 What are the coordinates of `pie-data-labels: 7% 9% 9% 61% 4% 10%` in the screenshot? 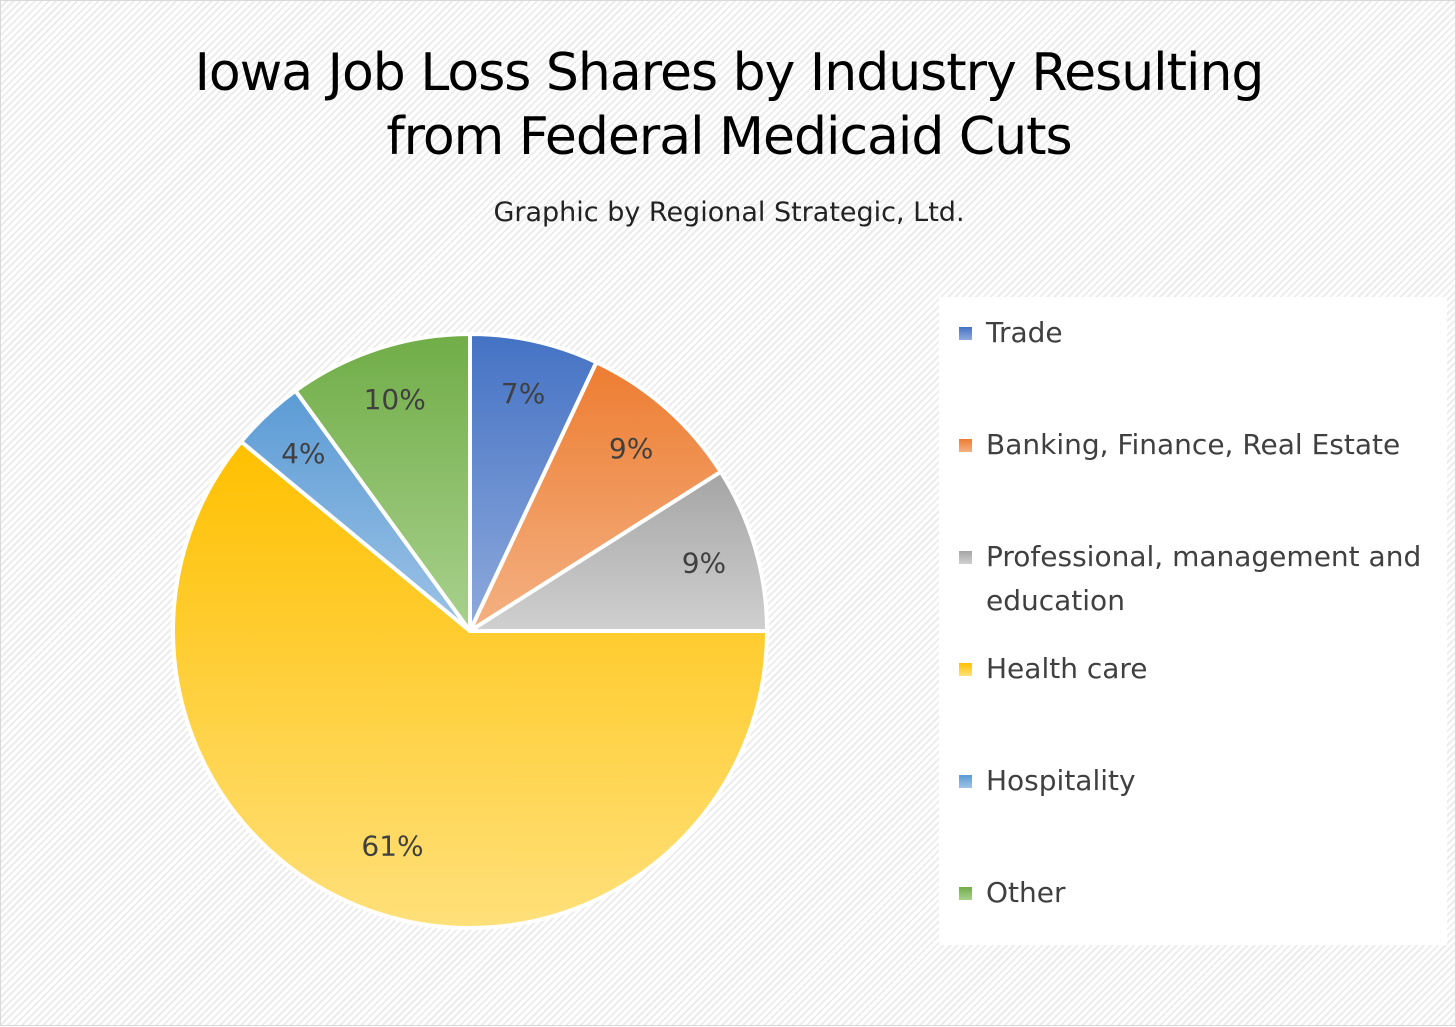 It's located at (503, 620).